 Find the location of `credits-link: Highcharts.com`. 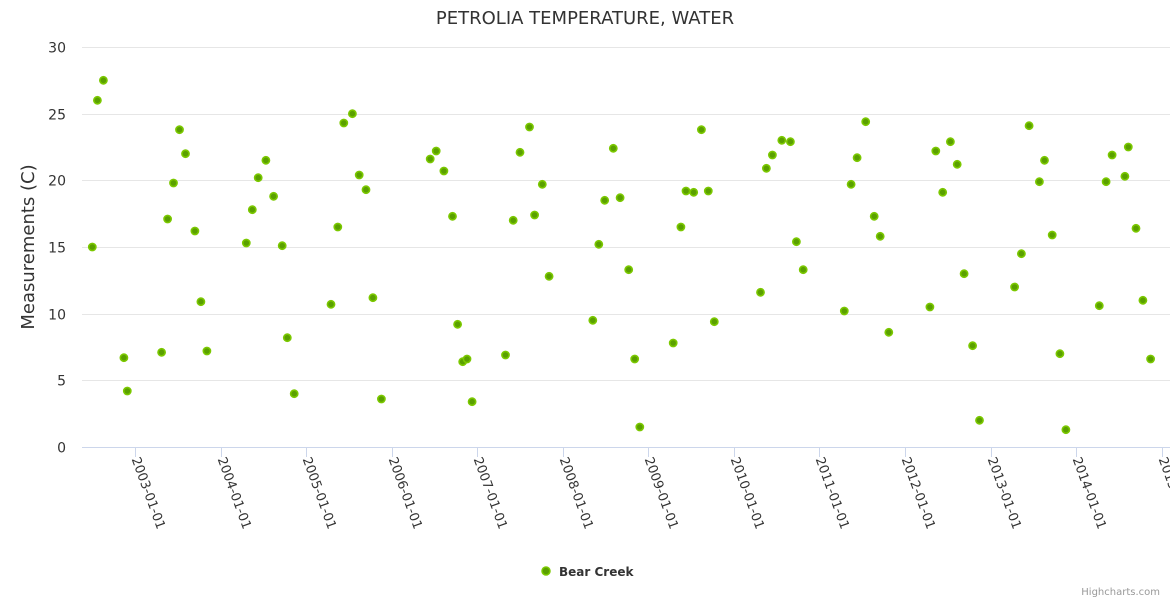

credits-link: Highcharts.com is located at coordinates (1120, 592).